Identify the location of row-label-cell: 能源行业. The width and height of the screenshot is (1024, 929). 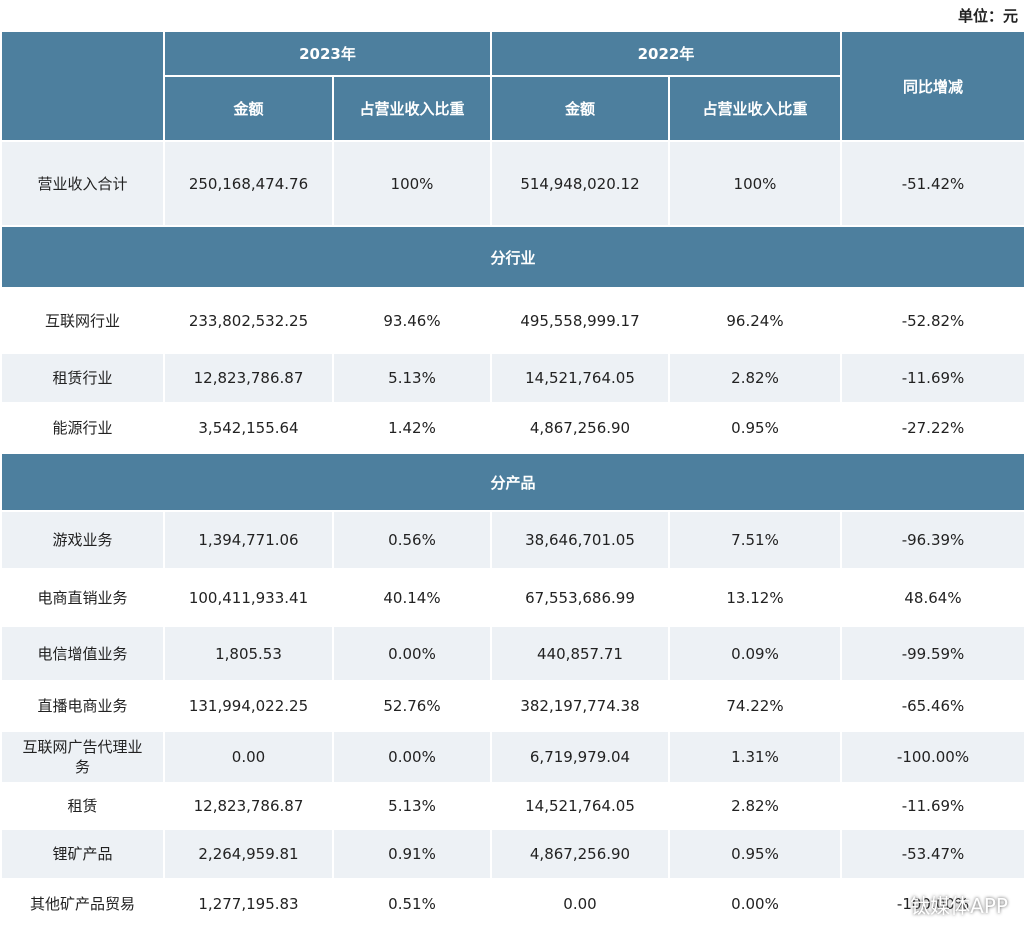
(82, 428).